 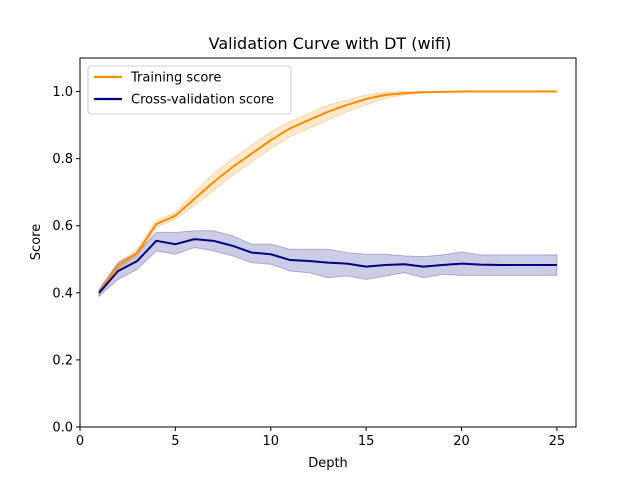 I want to click on x-tick-label: 25, so click(x=557, y=441).